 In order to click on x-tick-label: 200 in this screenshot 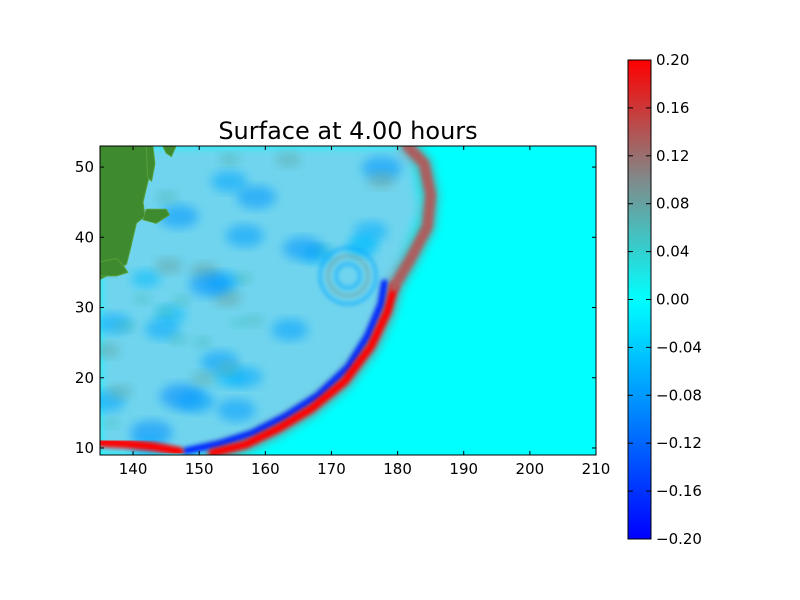, I will do `click(530, 469)`.